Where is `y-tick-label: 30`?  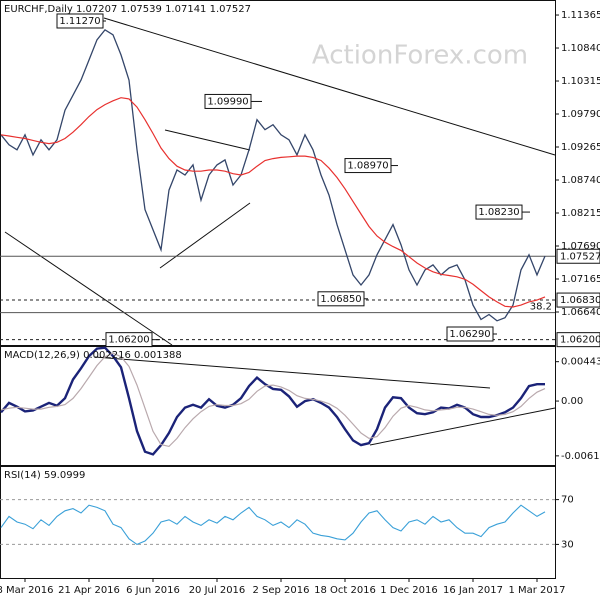 y-tick-label: 30 is located at coordinates (567, 544).